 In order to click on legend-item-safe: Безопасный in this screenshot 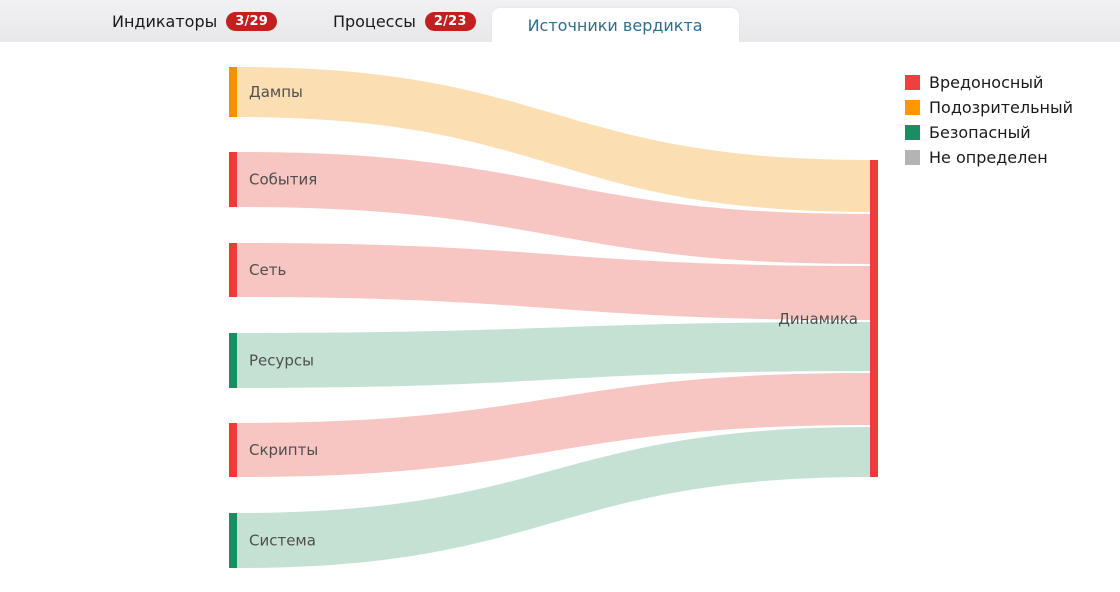, I will do `click(989, 132)`.